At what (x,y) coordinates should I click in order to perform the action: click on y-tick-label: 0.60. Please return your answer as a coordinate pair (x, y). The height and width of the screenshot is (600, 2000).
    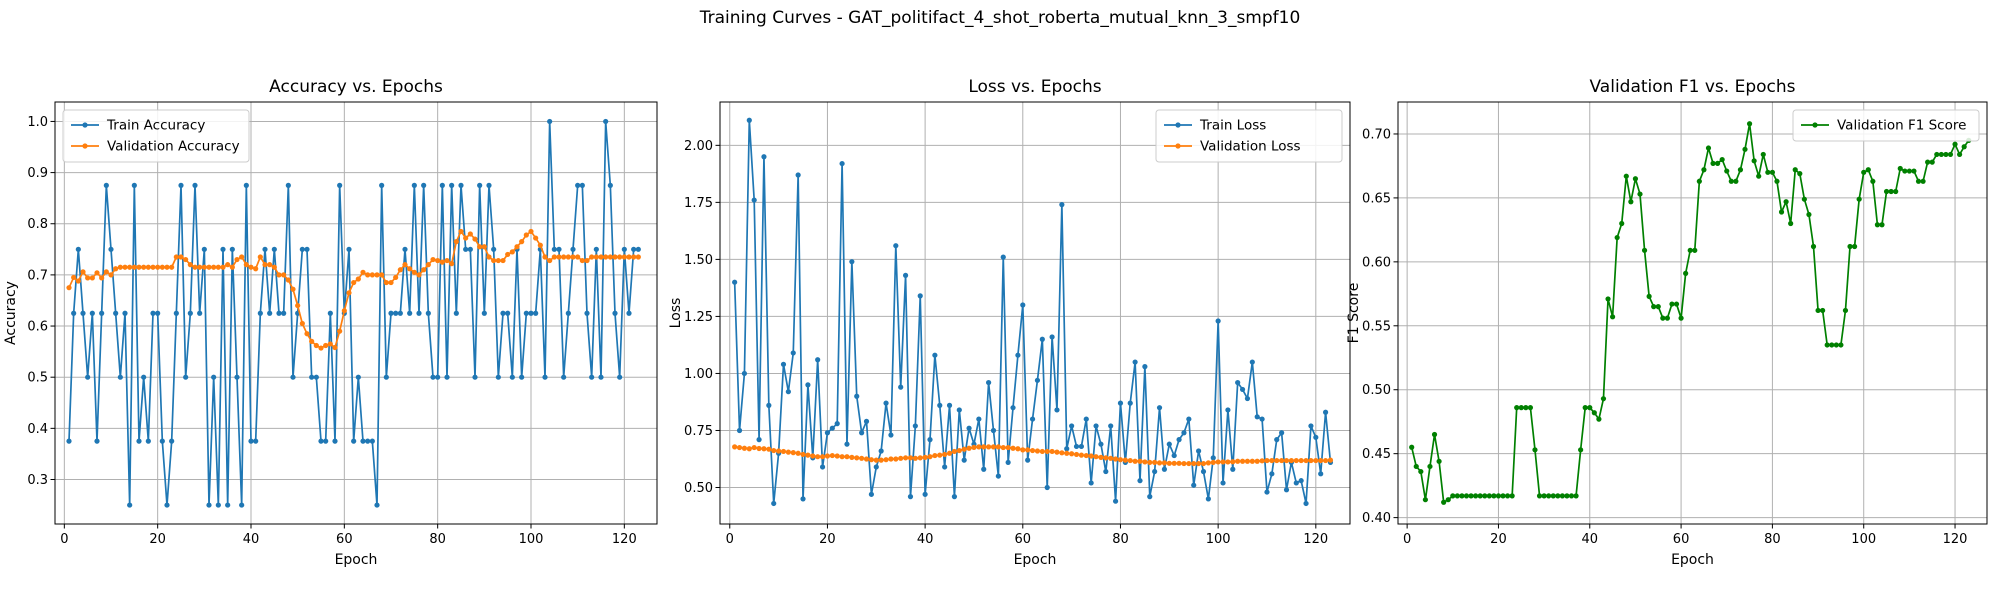
    Looking at the image, I should click on (1376, 262).